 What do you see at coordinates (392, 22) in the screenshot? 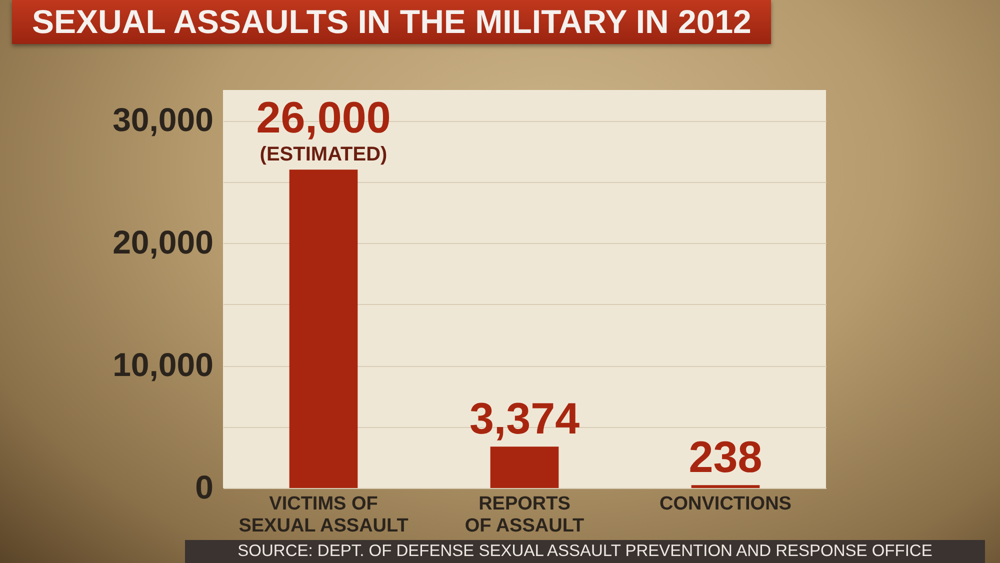
I see `chart-title: SEXUAL ASSAULTS IN THE MILITARY IN 2012` at bounding box center [392, 22].